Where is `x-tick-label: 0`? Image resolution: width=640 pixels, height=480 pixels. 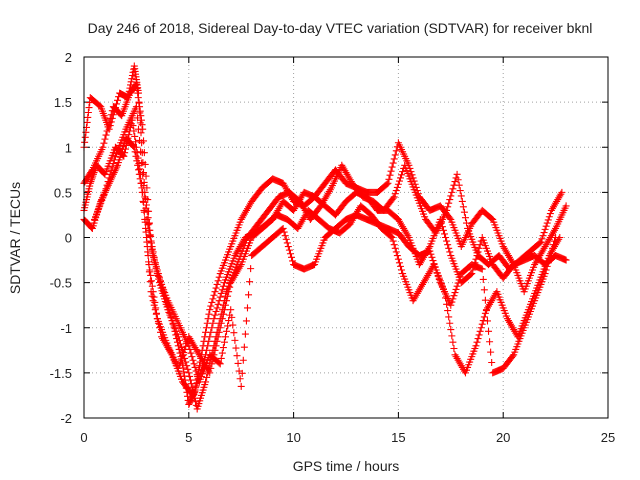 x-tick-label: 0 is located at coordinates (83, 437).